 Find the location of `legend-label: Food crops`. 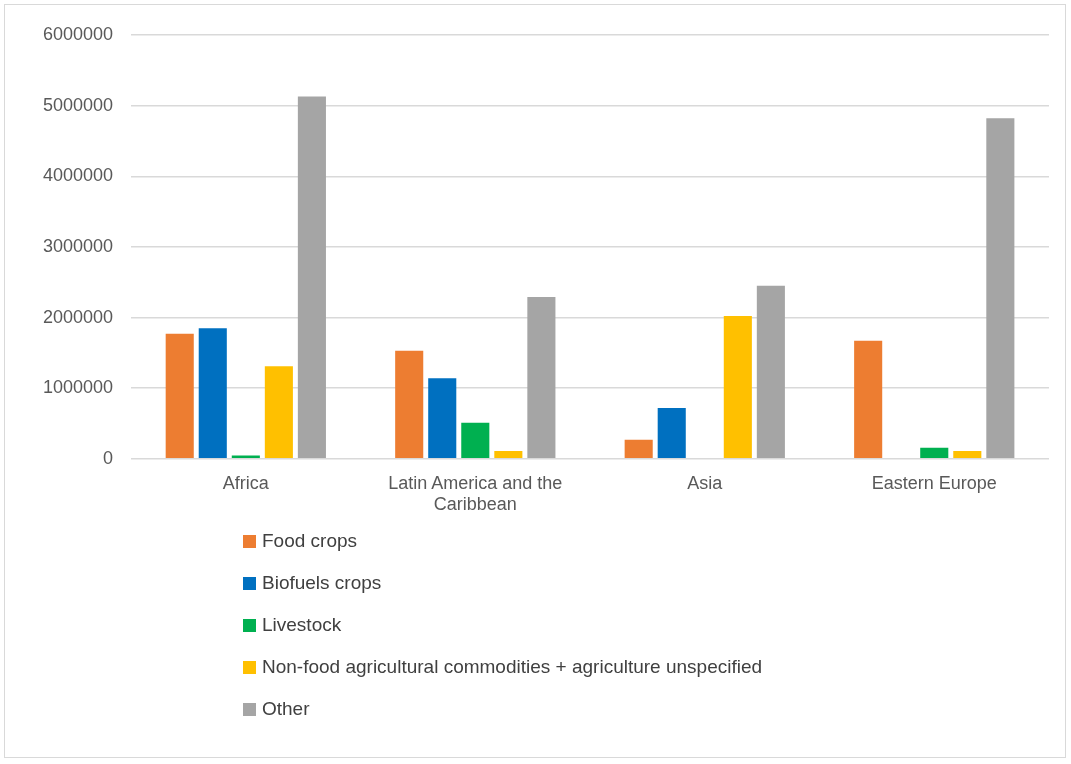

legend-label: Food crops is located at coordinates (310, 541).